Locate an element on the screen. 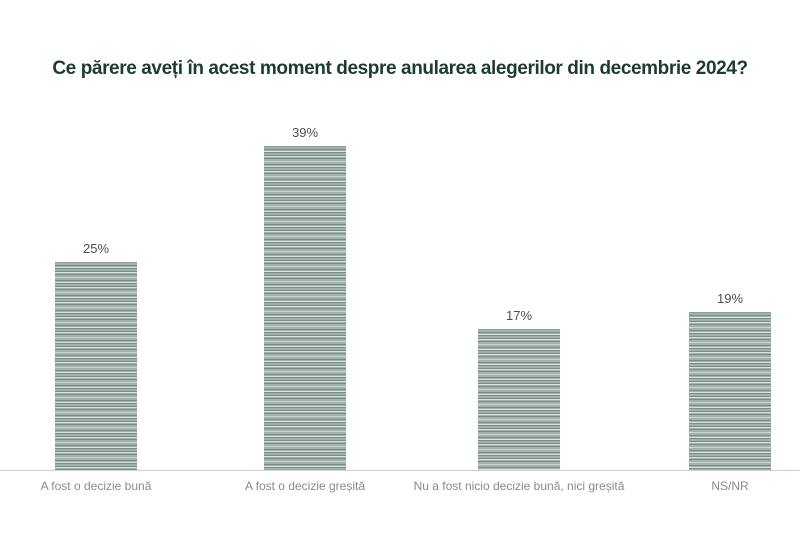  bar-value-label: 19% is located at coordinates (730, 298).